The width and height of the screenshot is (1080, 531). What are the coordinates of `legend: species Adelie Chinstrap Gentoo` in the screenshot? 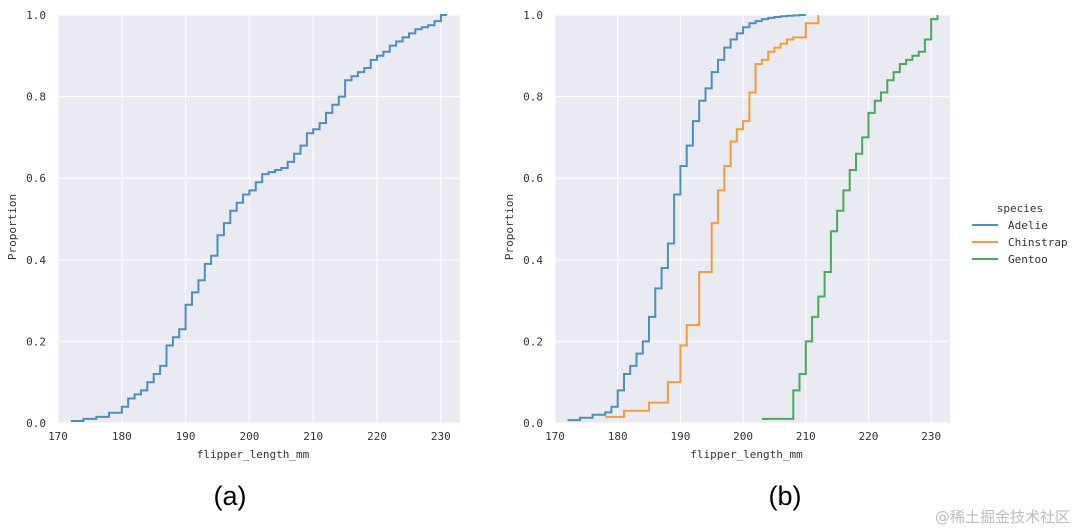 It's located at (1020, 234).